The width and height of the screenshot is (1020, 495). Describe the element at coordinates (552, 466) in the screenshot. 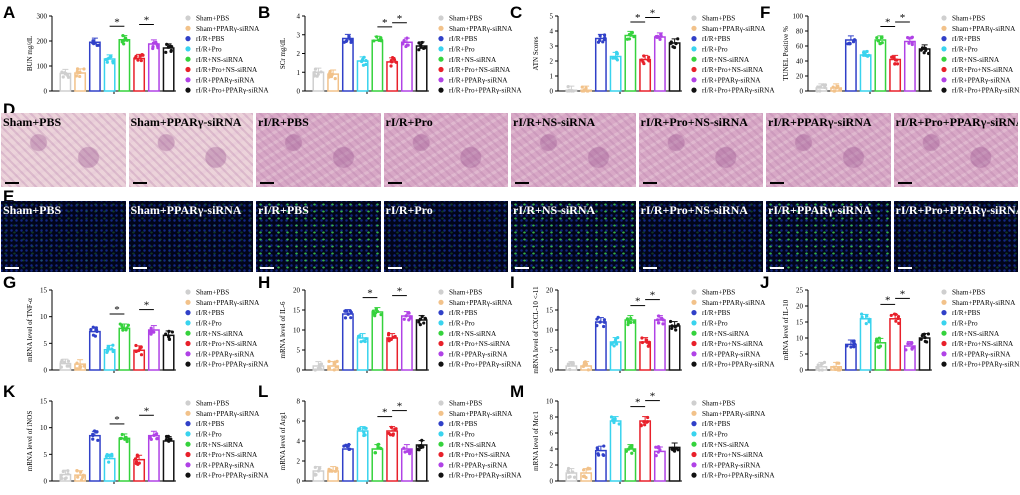

I see `y-tick-label: 2` at that location.